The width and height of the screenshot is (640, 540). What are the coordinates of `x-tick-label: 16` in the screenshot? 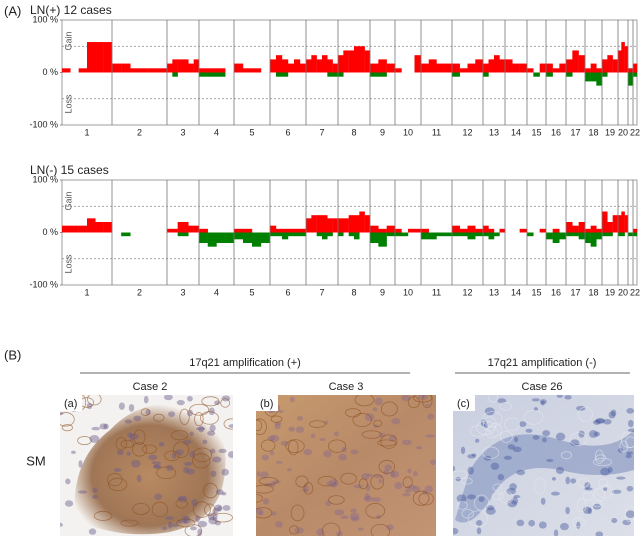 It's located at (556, 292).